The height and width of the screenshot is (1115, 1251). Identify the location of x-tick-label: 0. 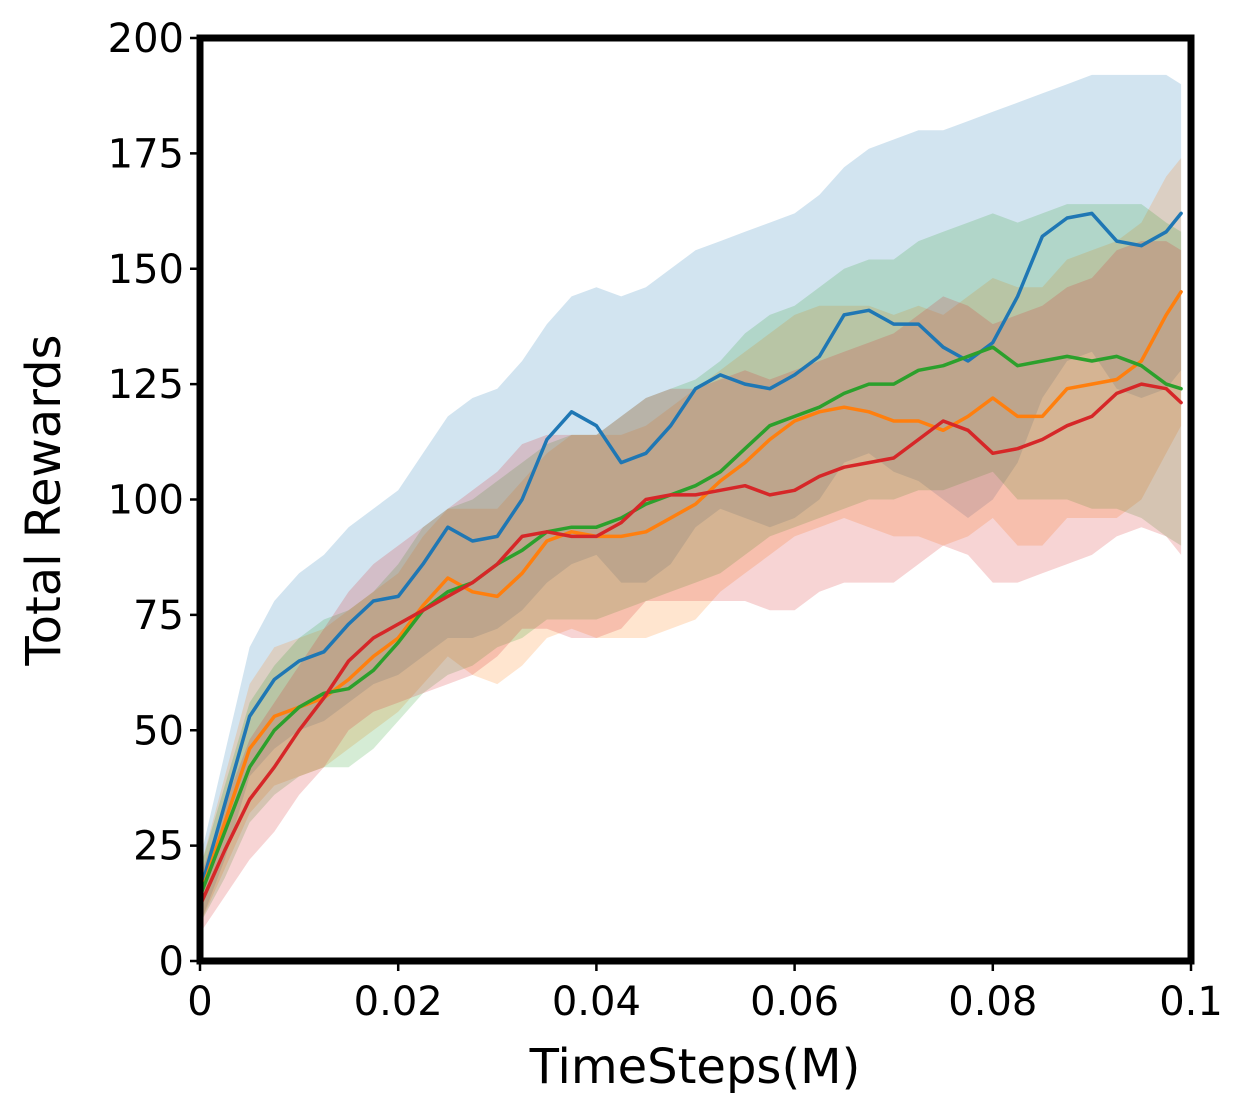
(199, 1002).